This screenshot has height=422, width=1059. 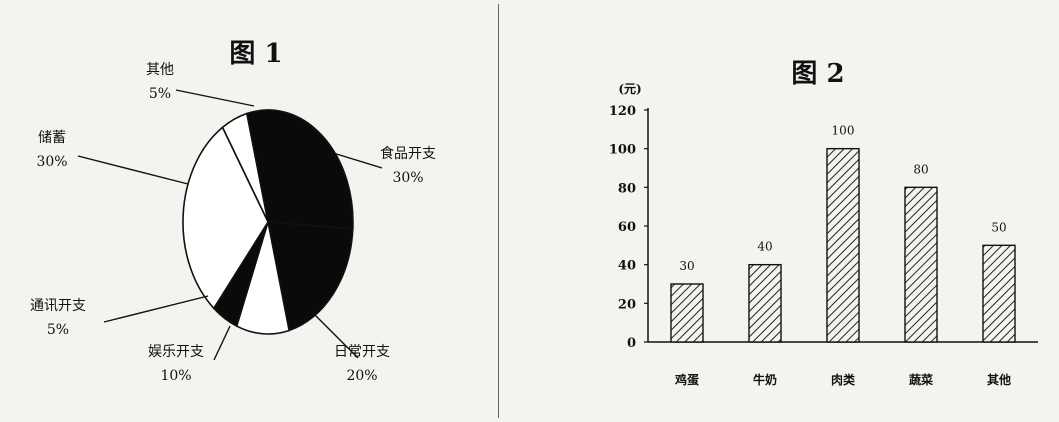 I want to click on y-tick-label-1: 20, so click(x=627, y=304).